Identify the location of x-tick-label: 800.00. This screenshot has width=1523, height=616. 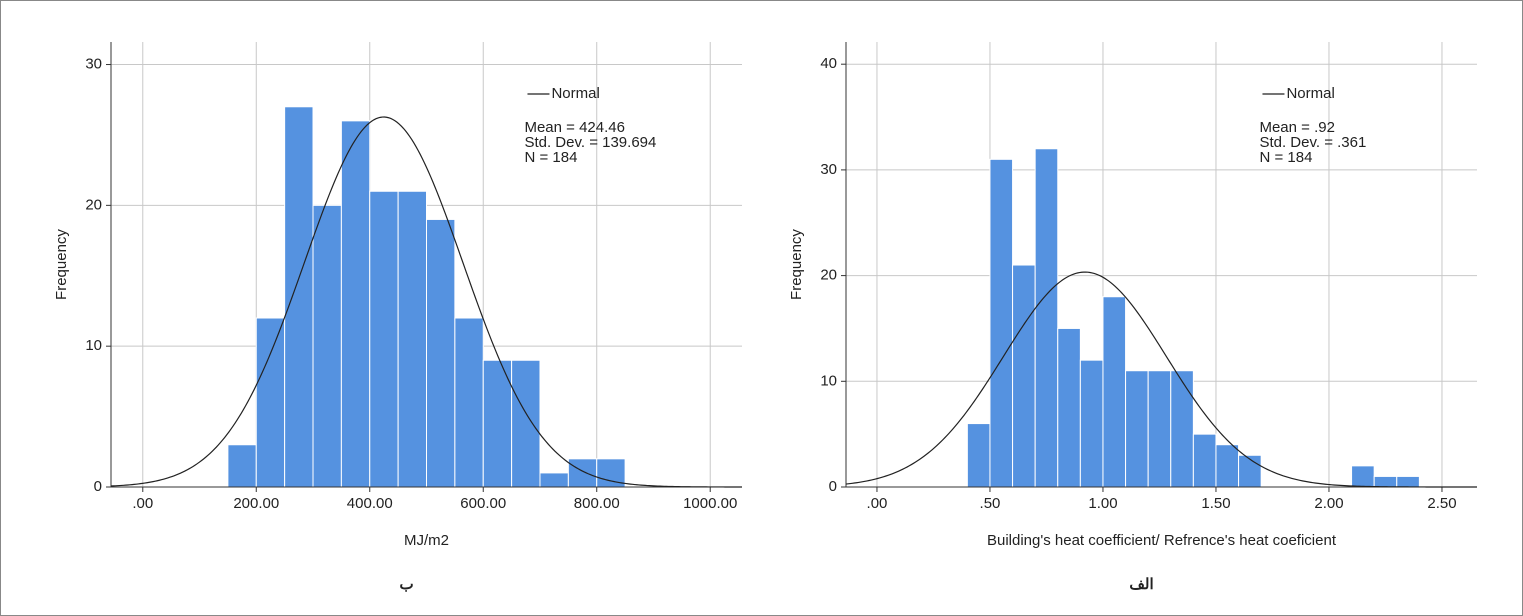
(597, 503).